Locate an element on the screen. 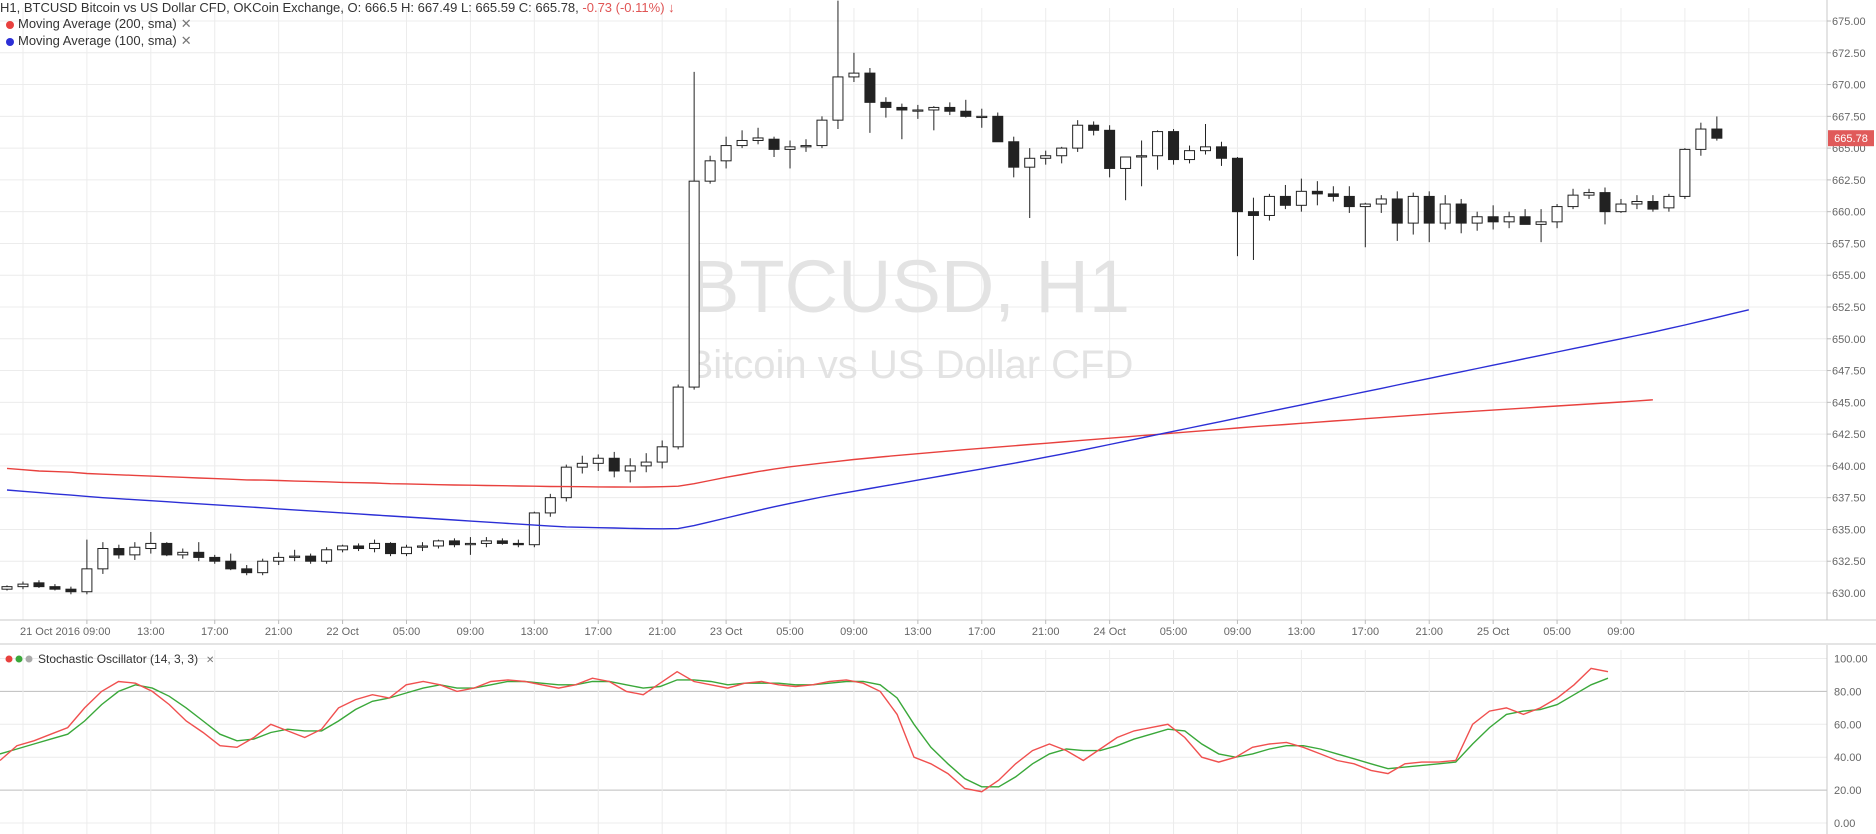  legend-ma100: Moving Average (100, sma) ✕ is located at coordinates (96, 41).